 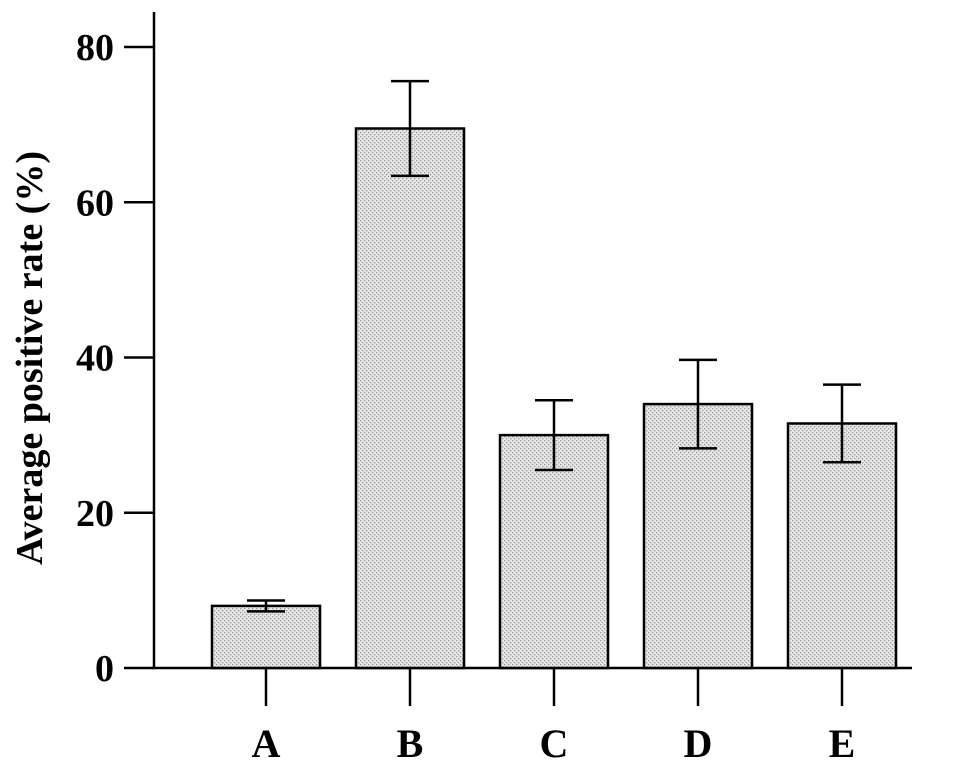 I want to click on y-tick-label: 20, so click(x=95, y=514).